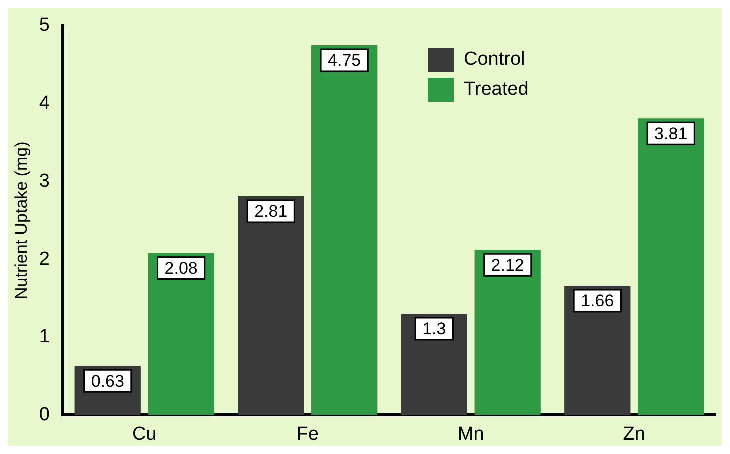  I want to click on data-label: 3.81, so click(671, 134).